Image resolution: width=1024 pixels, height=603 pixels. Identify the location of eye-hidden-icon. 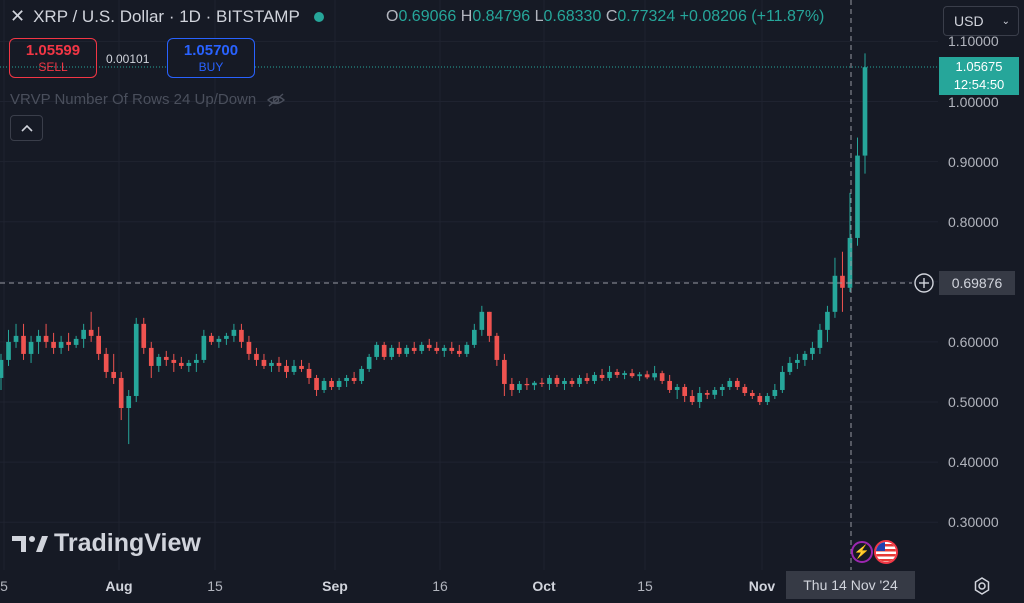
(276, 100).